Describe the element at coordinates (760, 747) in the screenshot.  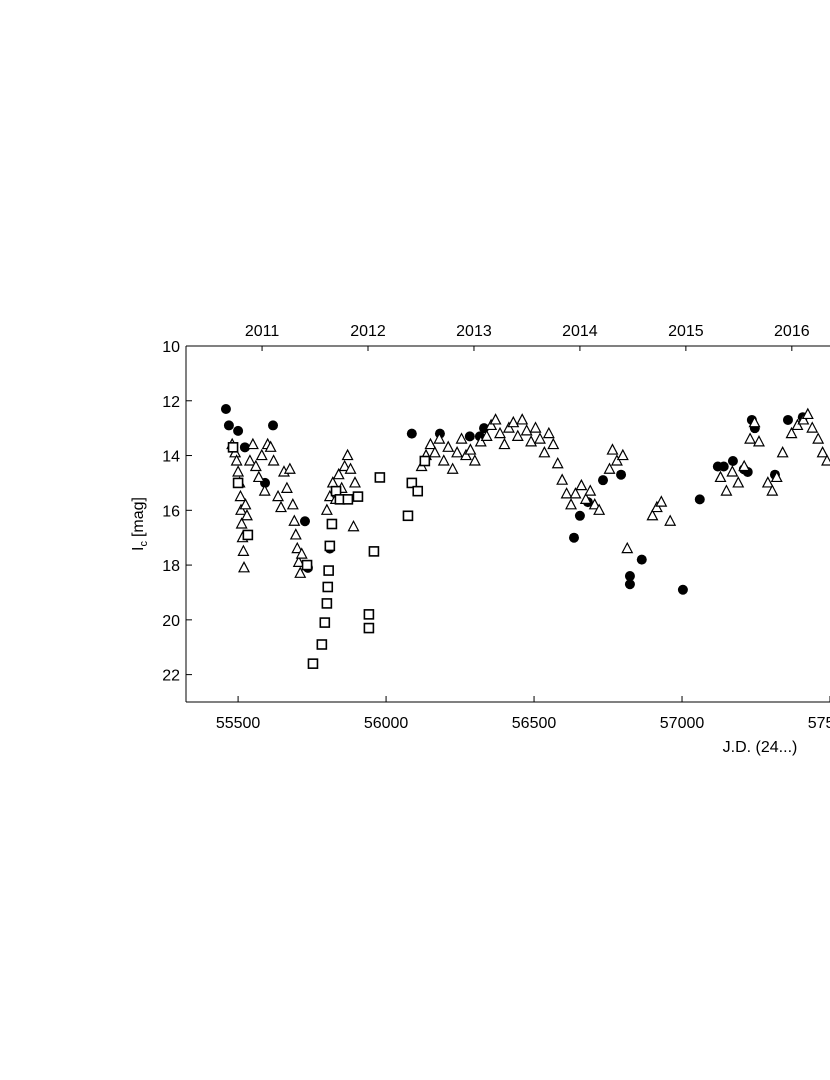
I see `x-axis-label: J.D. (24...)` at that location.